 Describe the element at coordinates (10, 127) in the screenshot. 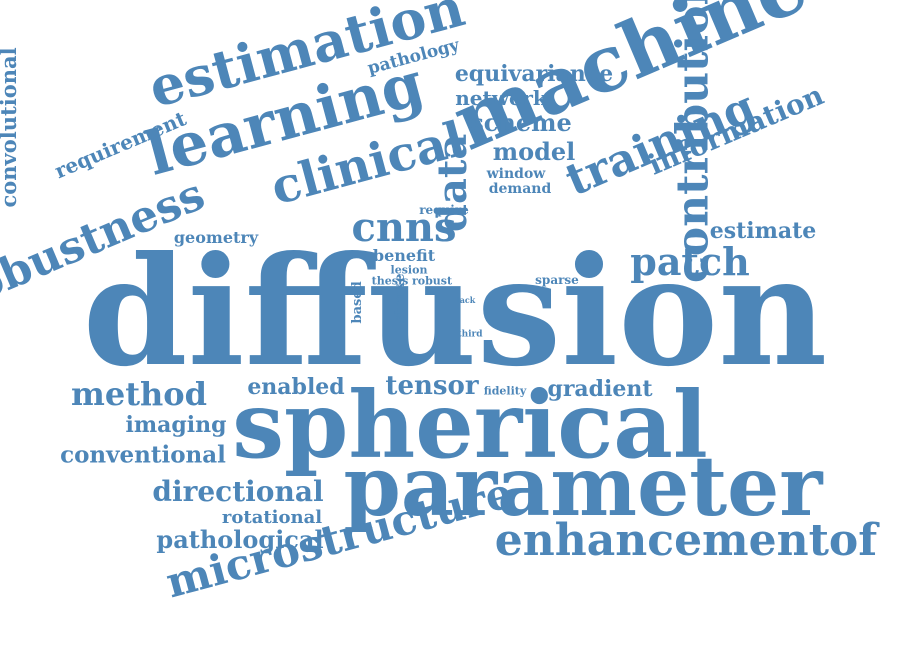

I see `word-convolutional: convolutional` at that location.